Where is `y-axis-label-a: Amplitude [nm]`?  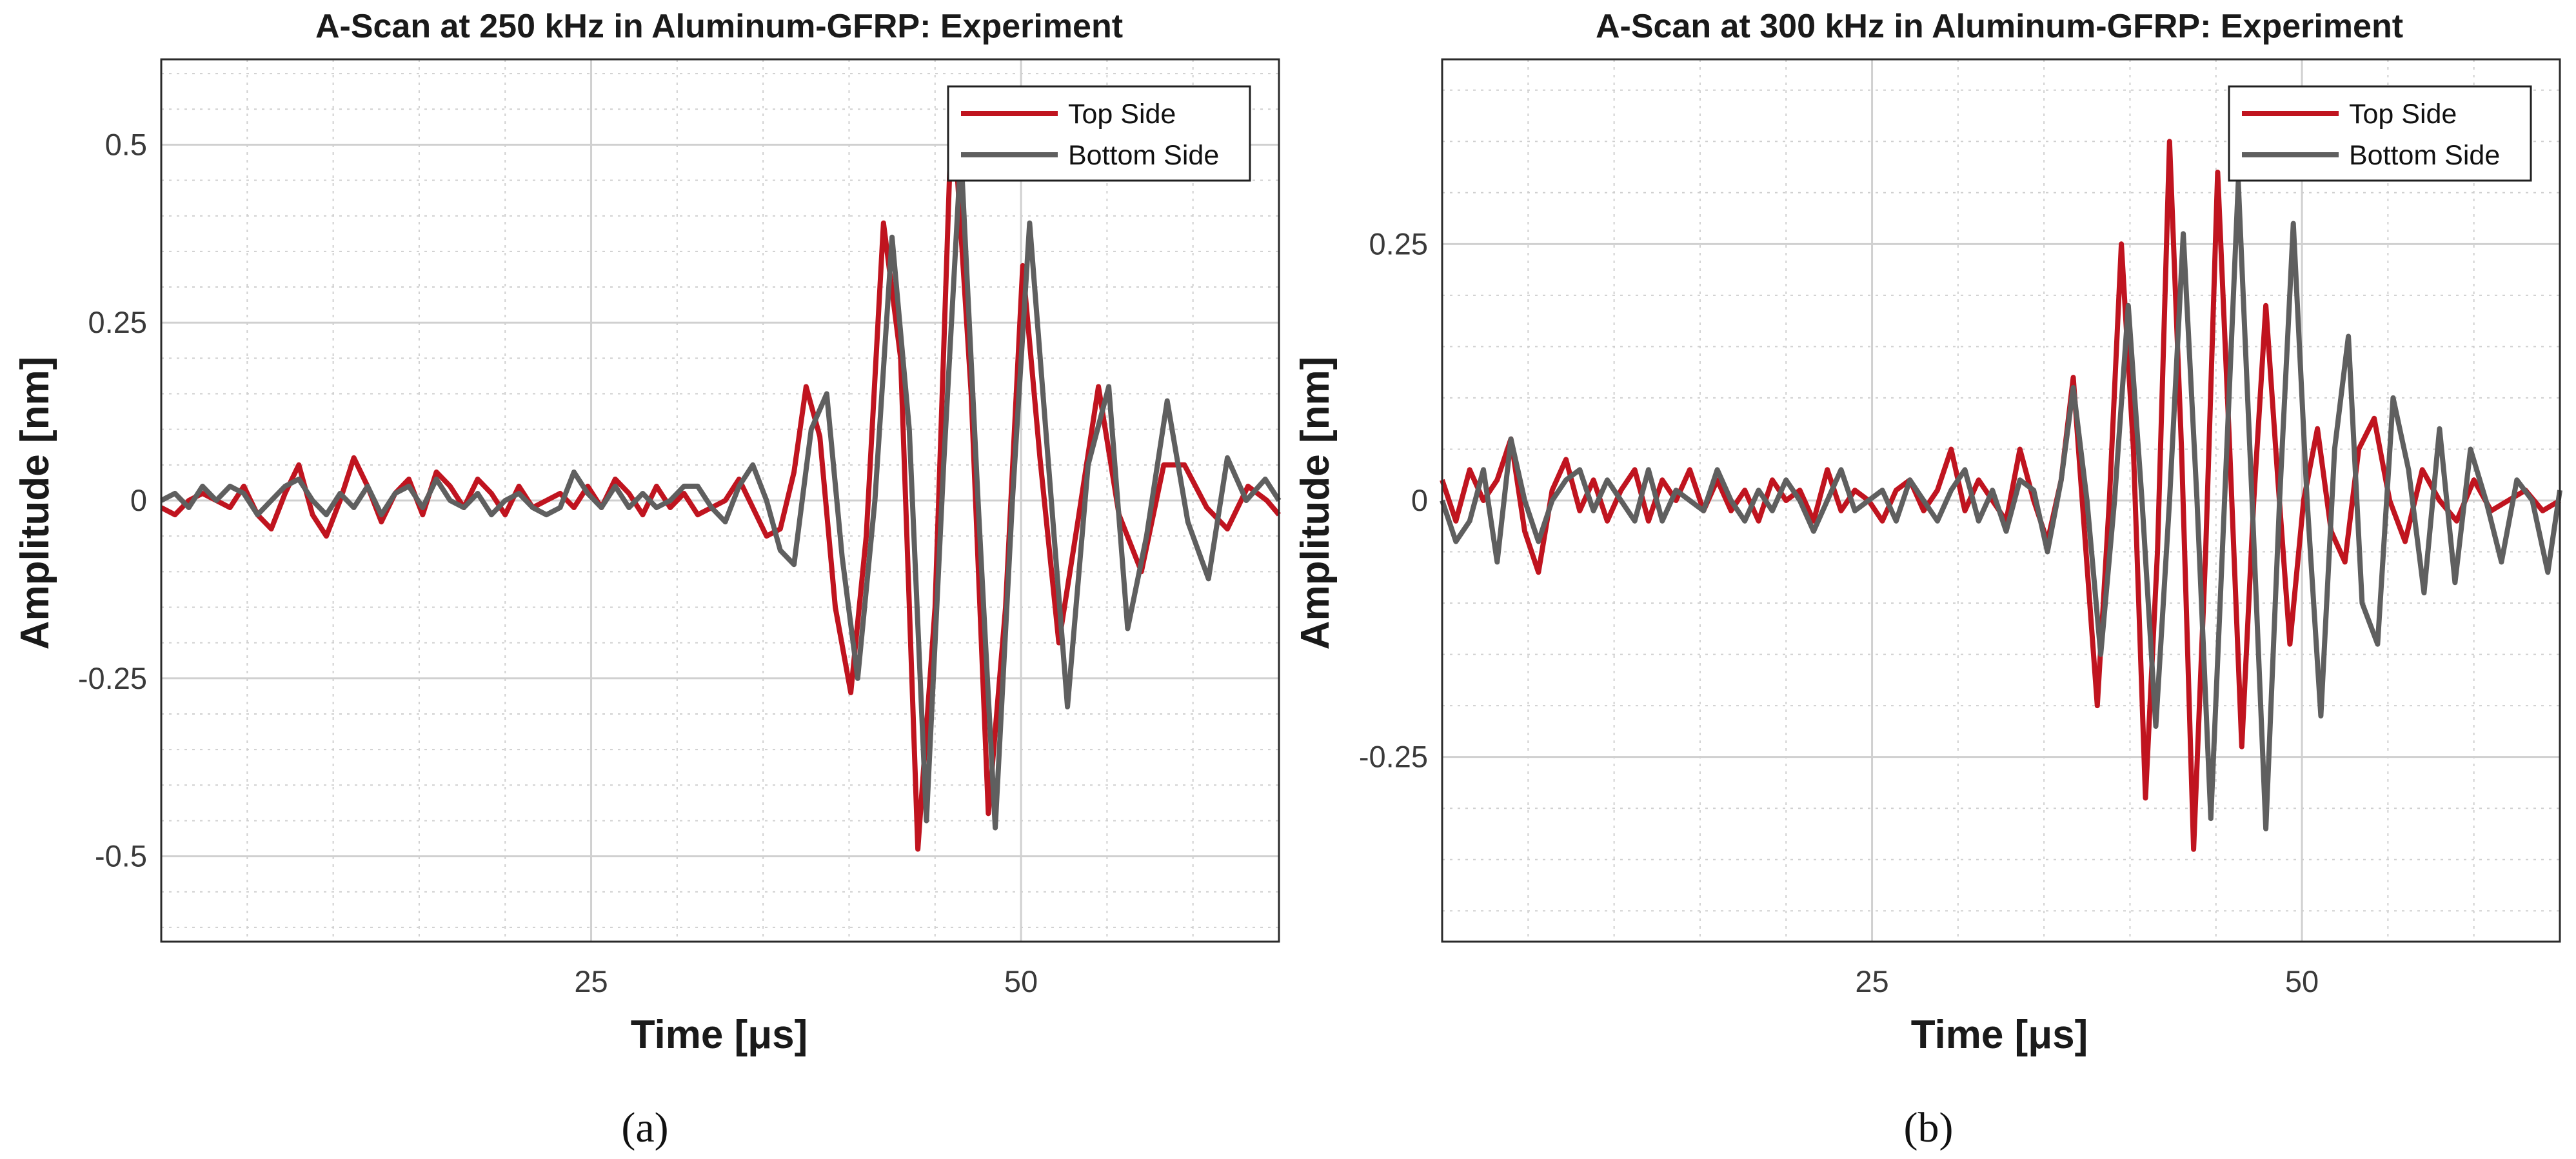 y-axis-label-a: Amplitude [nm] is located at coordinates (35, 504).